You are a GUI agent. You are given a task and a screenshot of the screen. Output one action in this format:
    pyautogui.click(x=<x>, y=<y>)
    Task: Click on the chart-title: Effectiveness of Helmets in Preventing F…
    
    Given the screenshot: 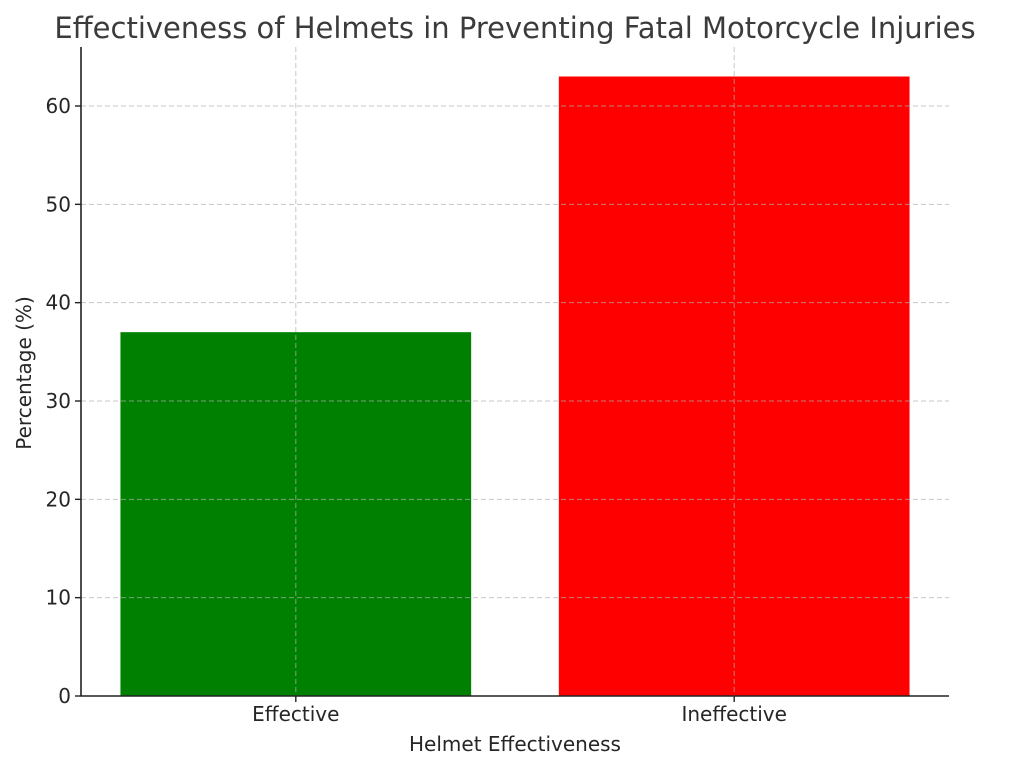 What is the action you would take?
    pyautogui.click(x=514, y=28)
    